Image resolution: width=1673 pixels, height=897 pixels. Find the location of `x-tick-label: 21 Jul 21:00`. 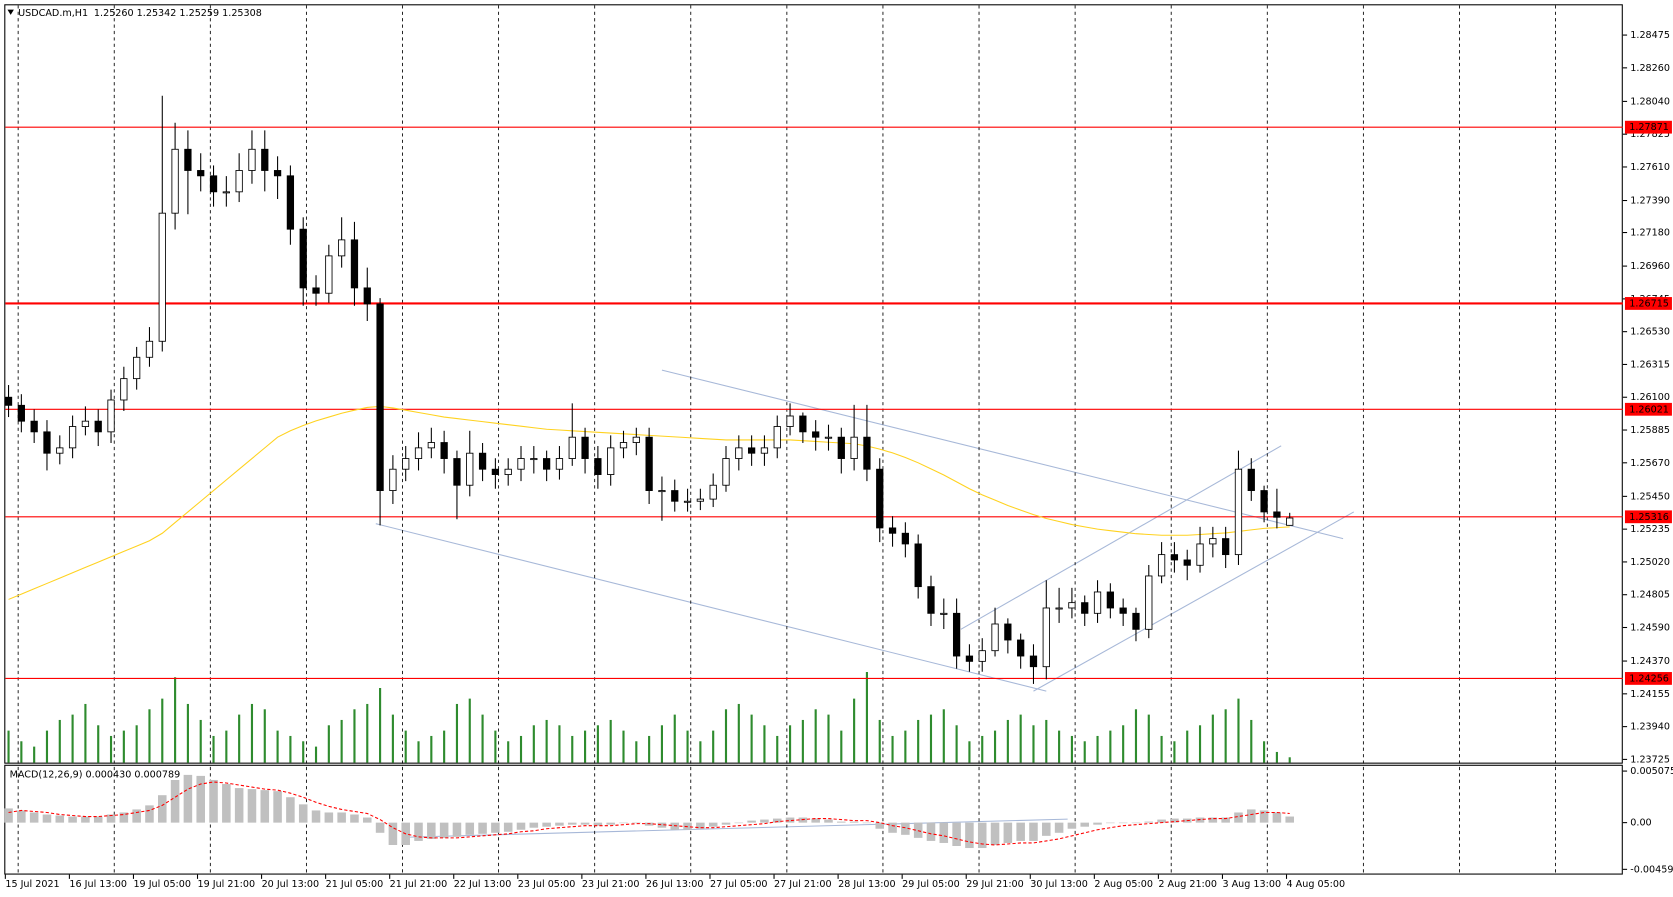

x-tick-label: 21 Jul 21:00 is located at coordinates (419, 884).